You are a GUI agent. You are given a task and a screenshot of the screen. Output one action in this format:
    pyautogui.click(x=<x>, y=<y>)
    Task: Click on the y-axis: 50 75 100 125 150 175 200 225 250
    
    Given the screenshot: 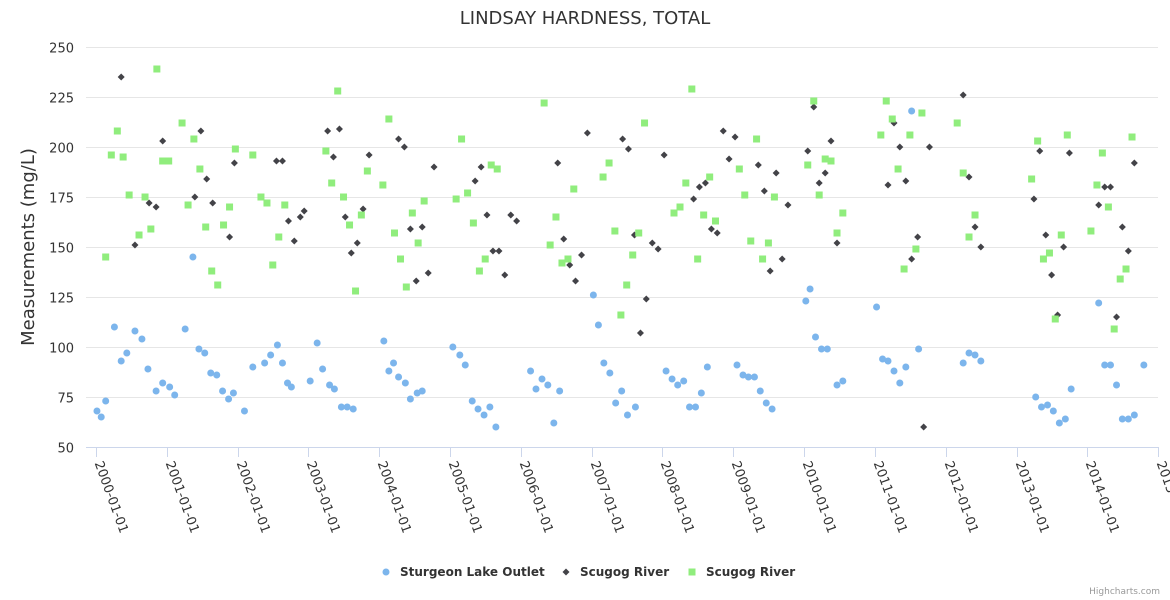 What is the action you would take?
    pyautogui.click(x=61, y=249)
    